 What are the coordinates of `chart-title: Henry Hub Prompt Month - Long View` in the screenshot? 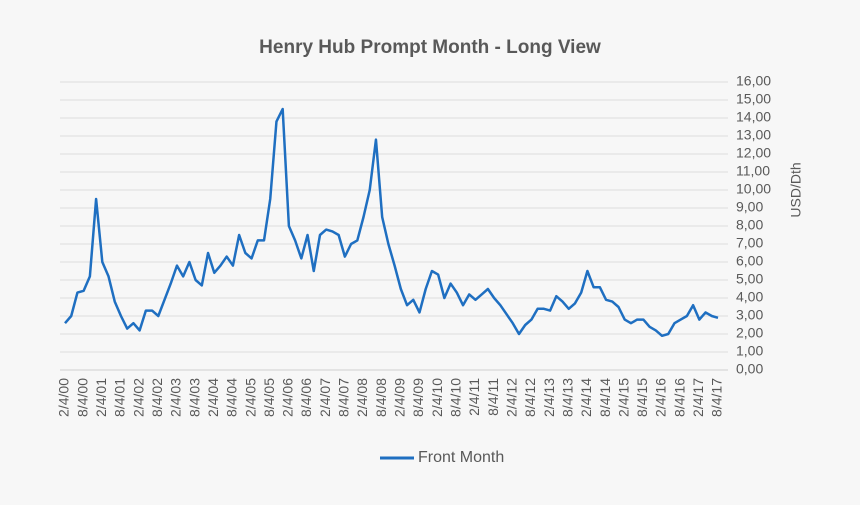 It's located at (430, 47).